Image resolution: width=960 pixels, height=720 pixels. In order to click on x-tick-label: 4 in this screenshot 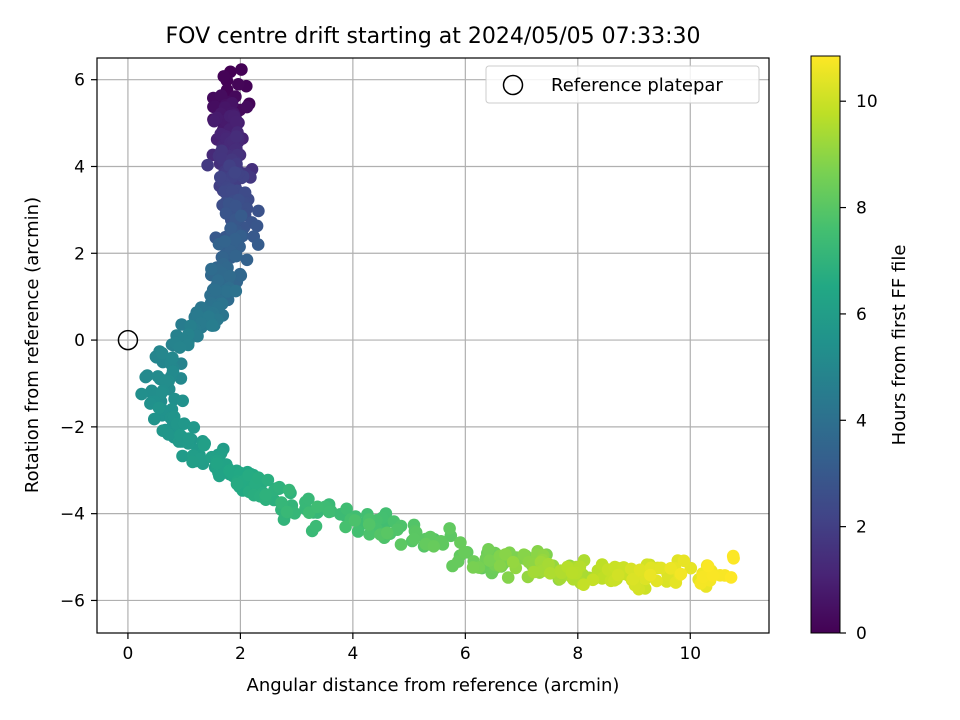, I will do `click(352, 654)`.